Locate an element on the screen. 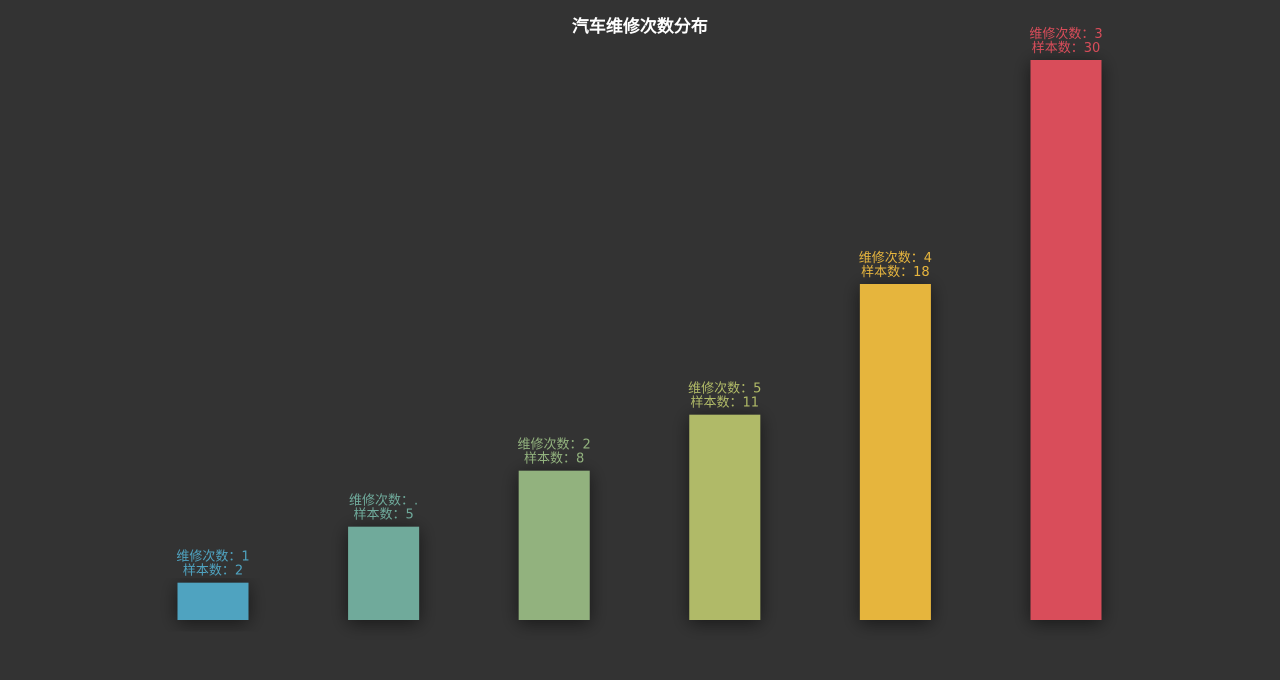  bar-2-label-samples: 样本数：5 is located at coordinates (383, 515).